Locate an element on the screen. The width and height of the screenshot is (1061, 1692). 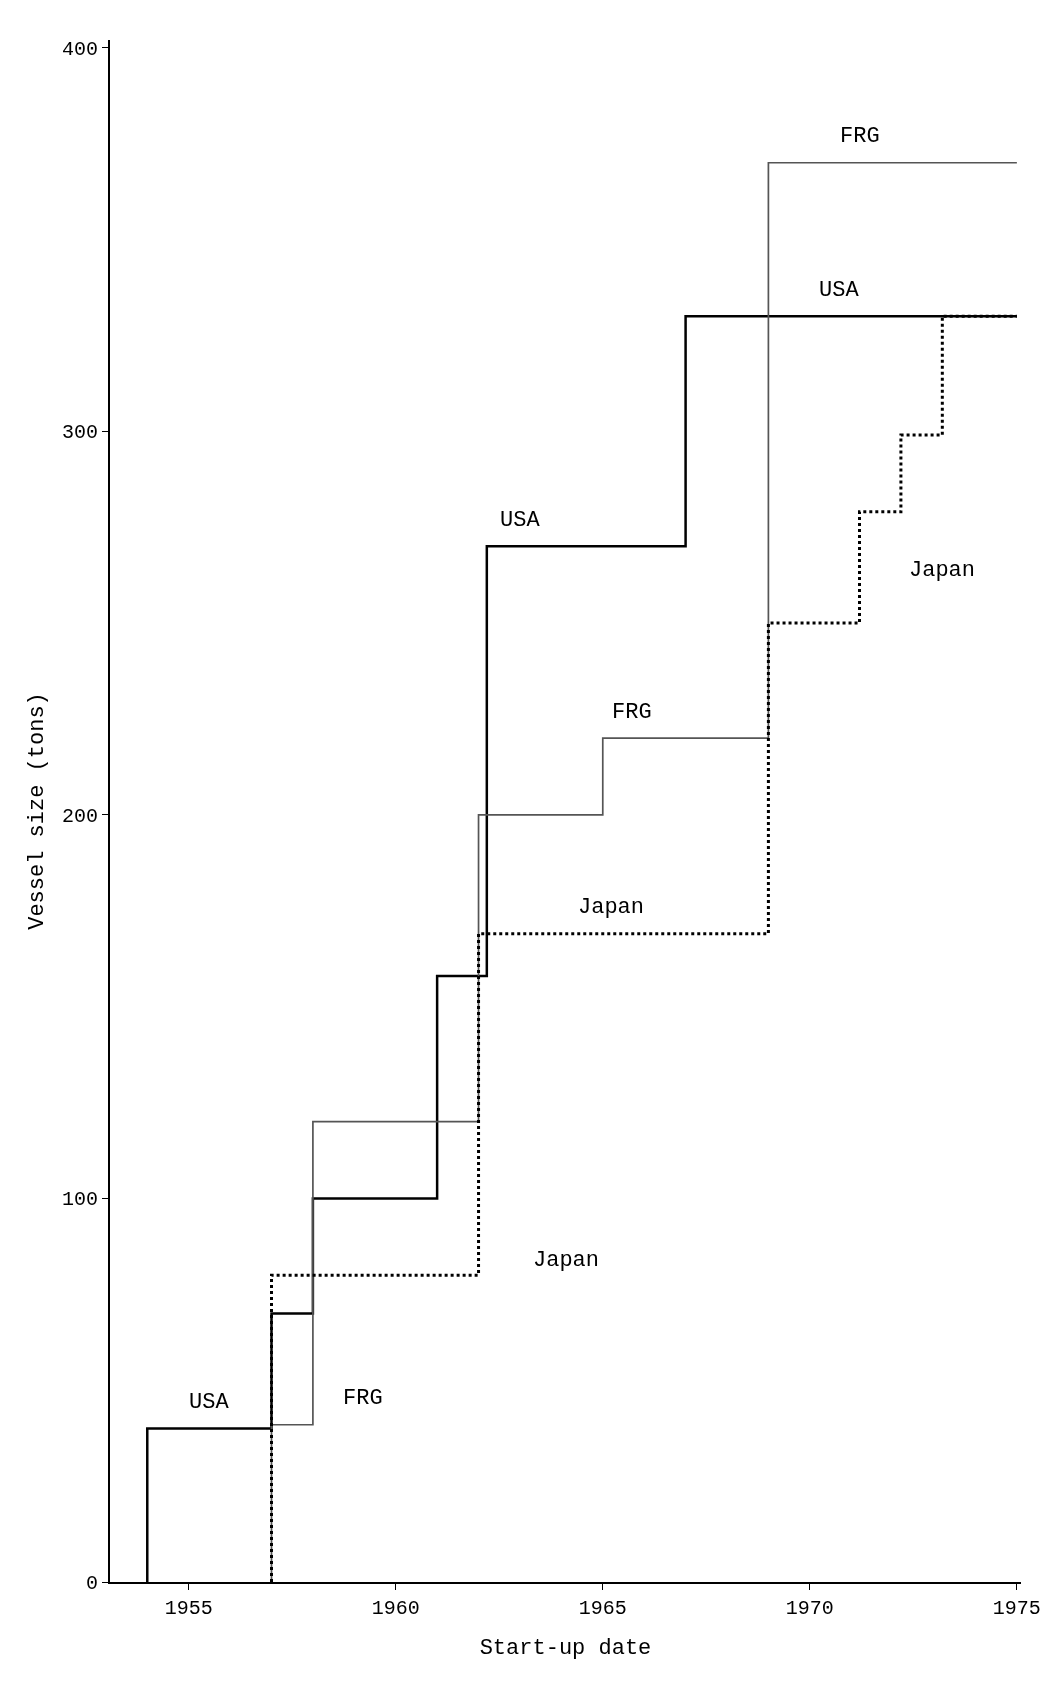
y-tick-label: 200 is located at coordinates (79, 816).